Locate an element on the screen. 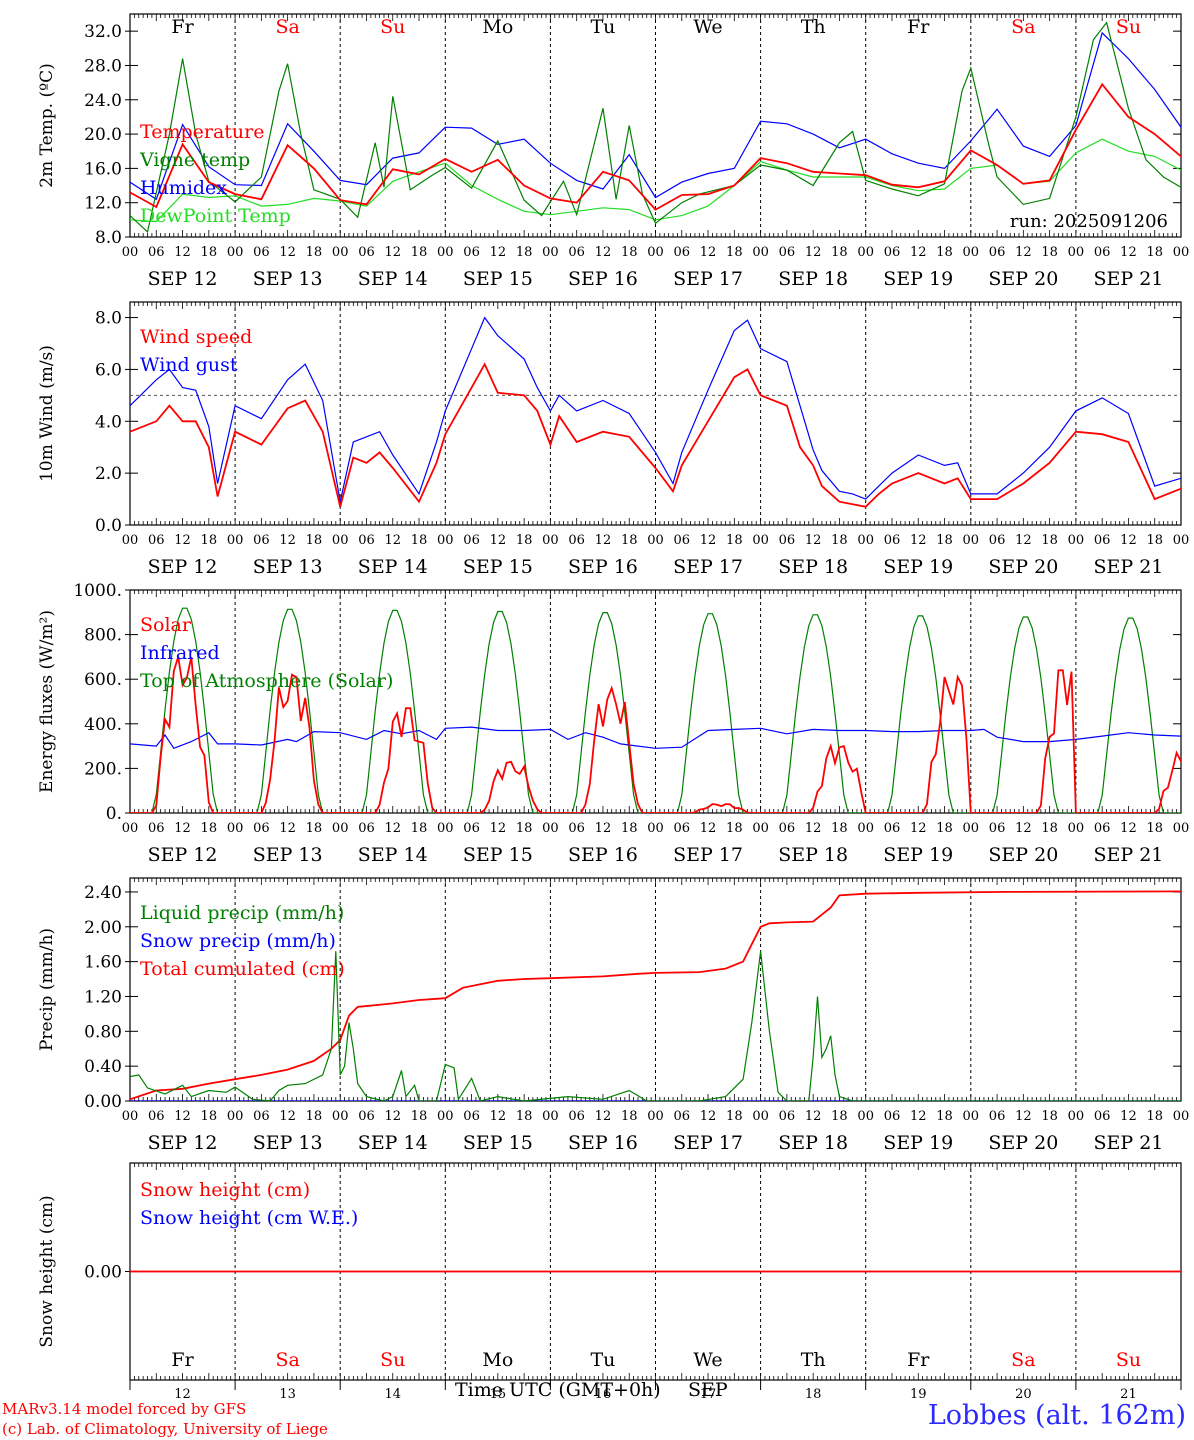 The width and height of the screenshot is (1194, 1440). series-line-solar is located at coordinates (655, 734).